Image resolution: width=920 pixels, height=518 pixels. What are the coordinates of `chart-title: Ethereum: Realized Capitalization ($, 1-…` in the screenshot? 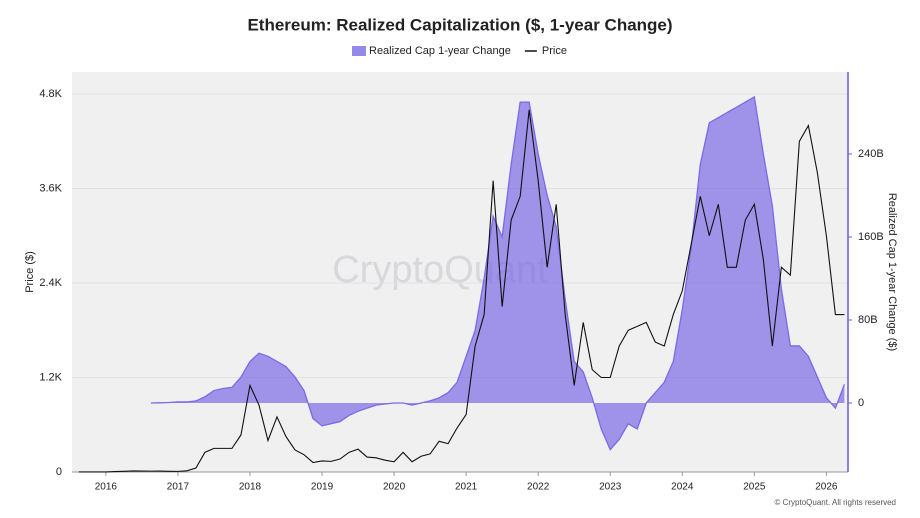 It's located at (459, 24).